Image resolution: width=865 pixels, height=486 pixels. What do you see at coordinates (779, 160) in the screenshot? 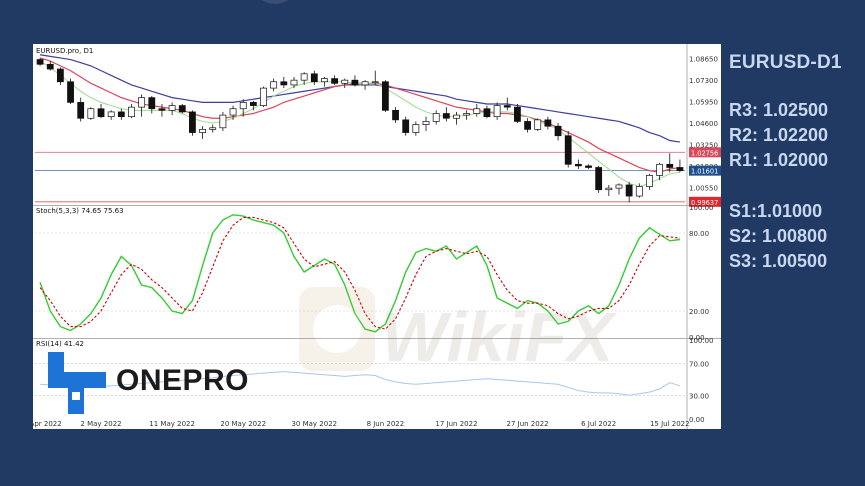
I see `resistance-r1: R1: 1.02000` at bounding box center [779, 160].